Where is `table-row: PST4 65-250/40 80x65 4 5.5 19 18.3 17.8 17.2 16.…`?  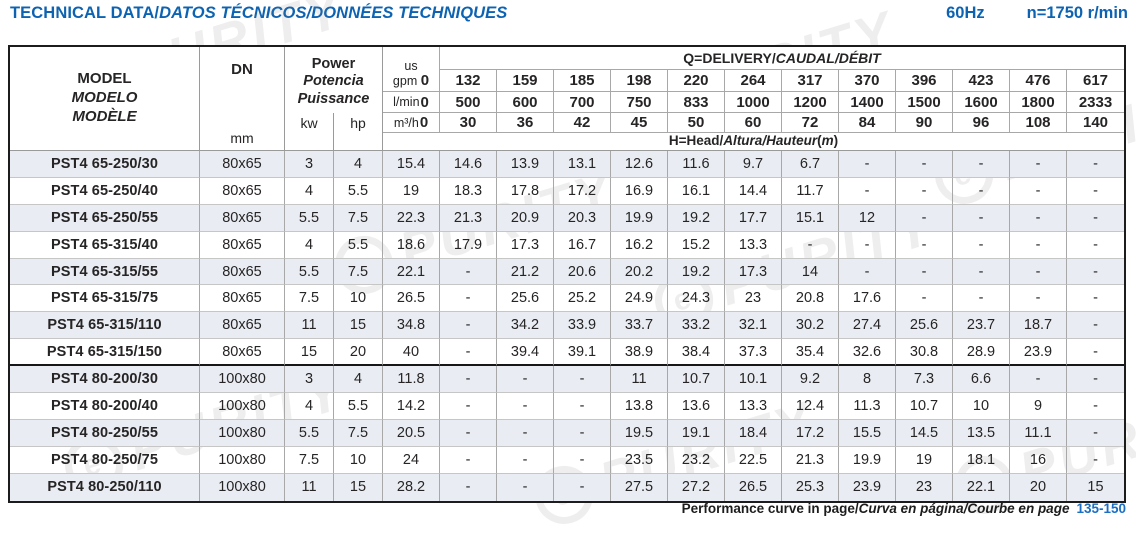 table-row: PST4 65-250/40 80x65 4 5.5 19 18.3 17.8 17.2 16.… is located at coordinates (567, 191).